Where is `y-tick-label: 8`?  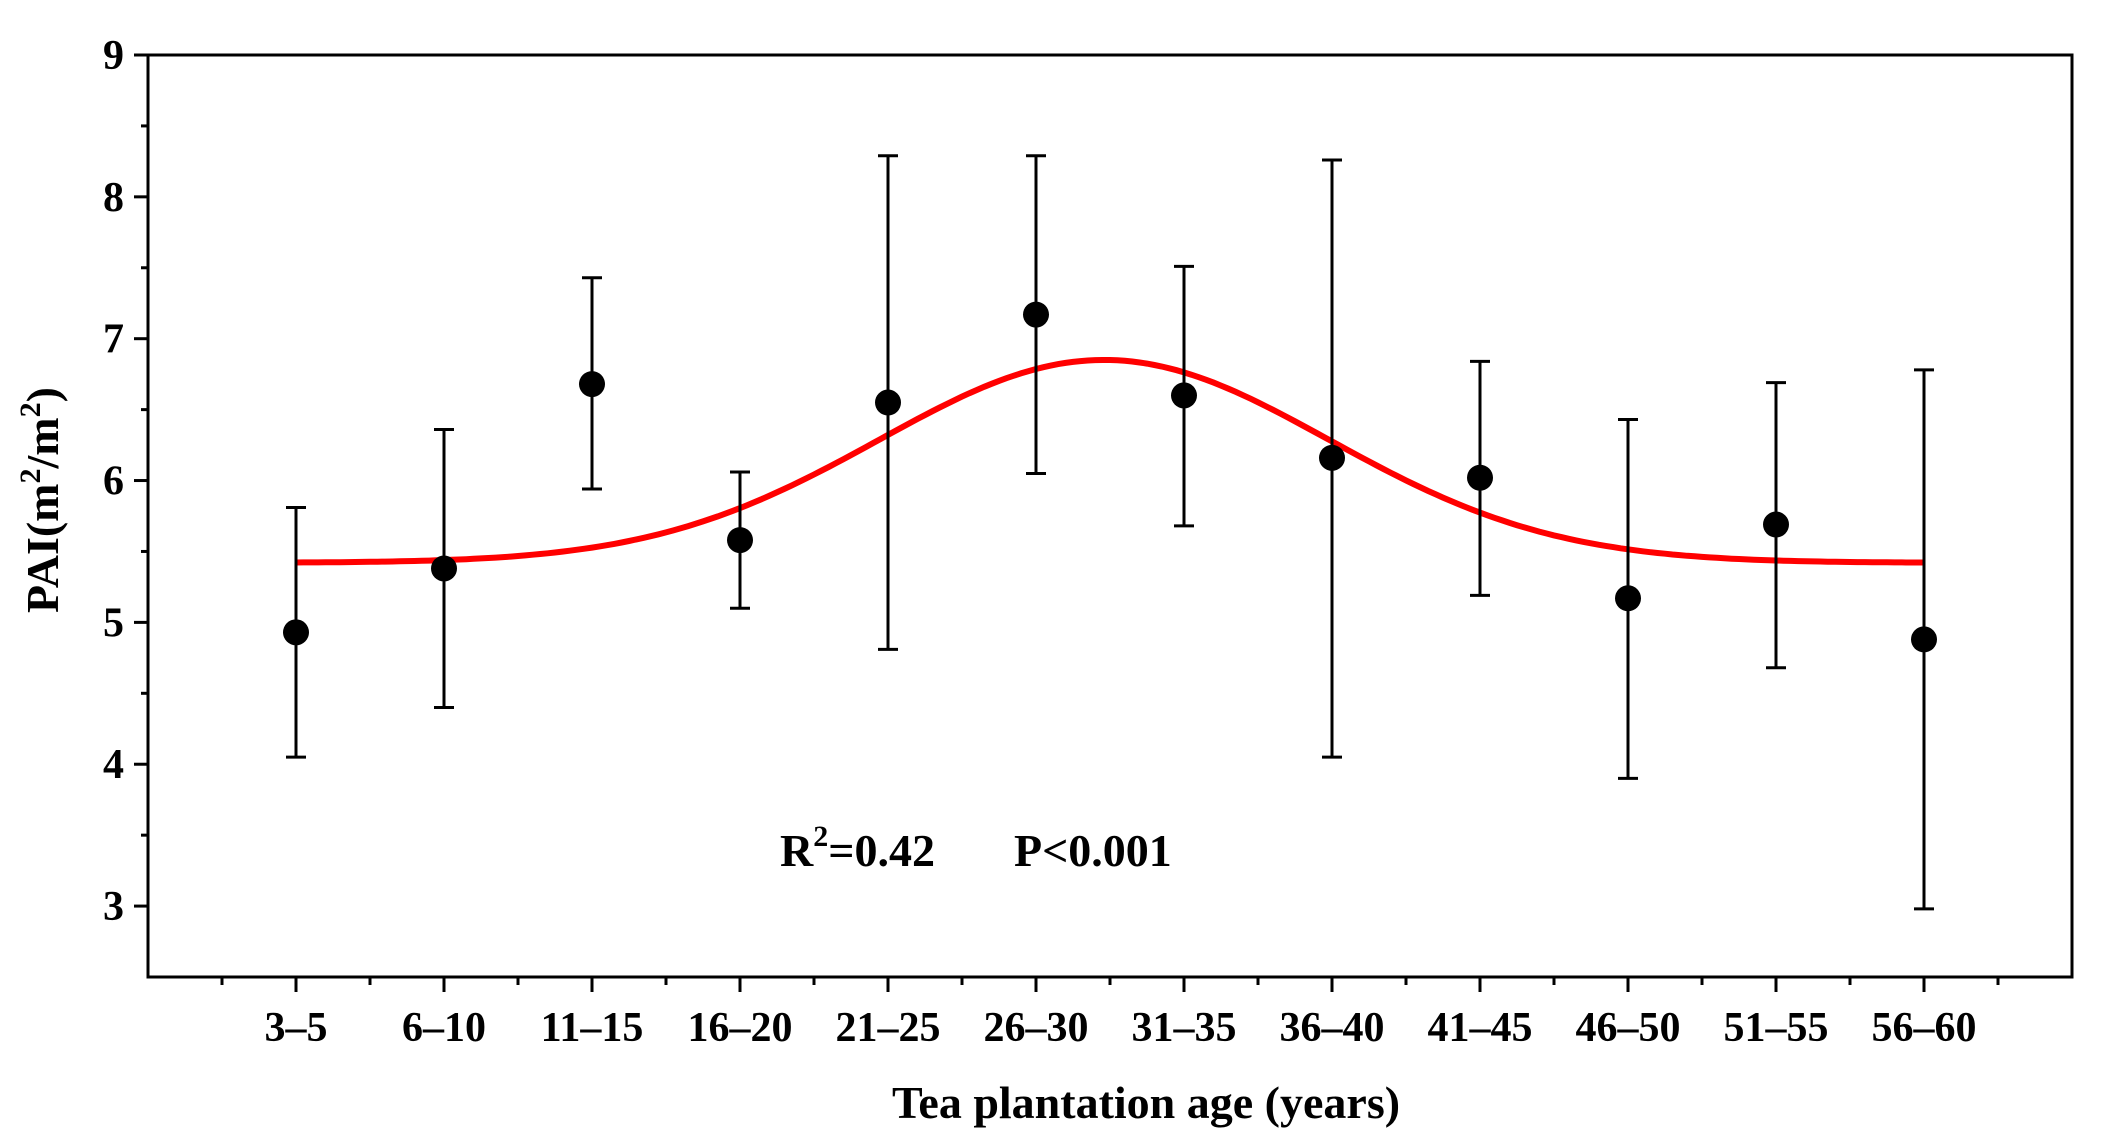 y-tick-label: 8 is located at coordinates (113, 198).